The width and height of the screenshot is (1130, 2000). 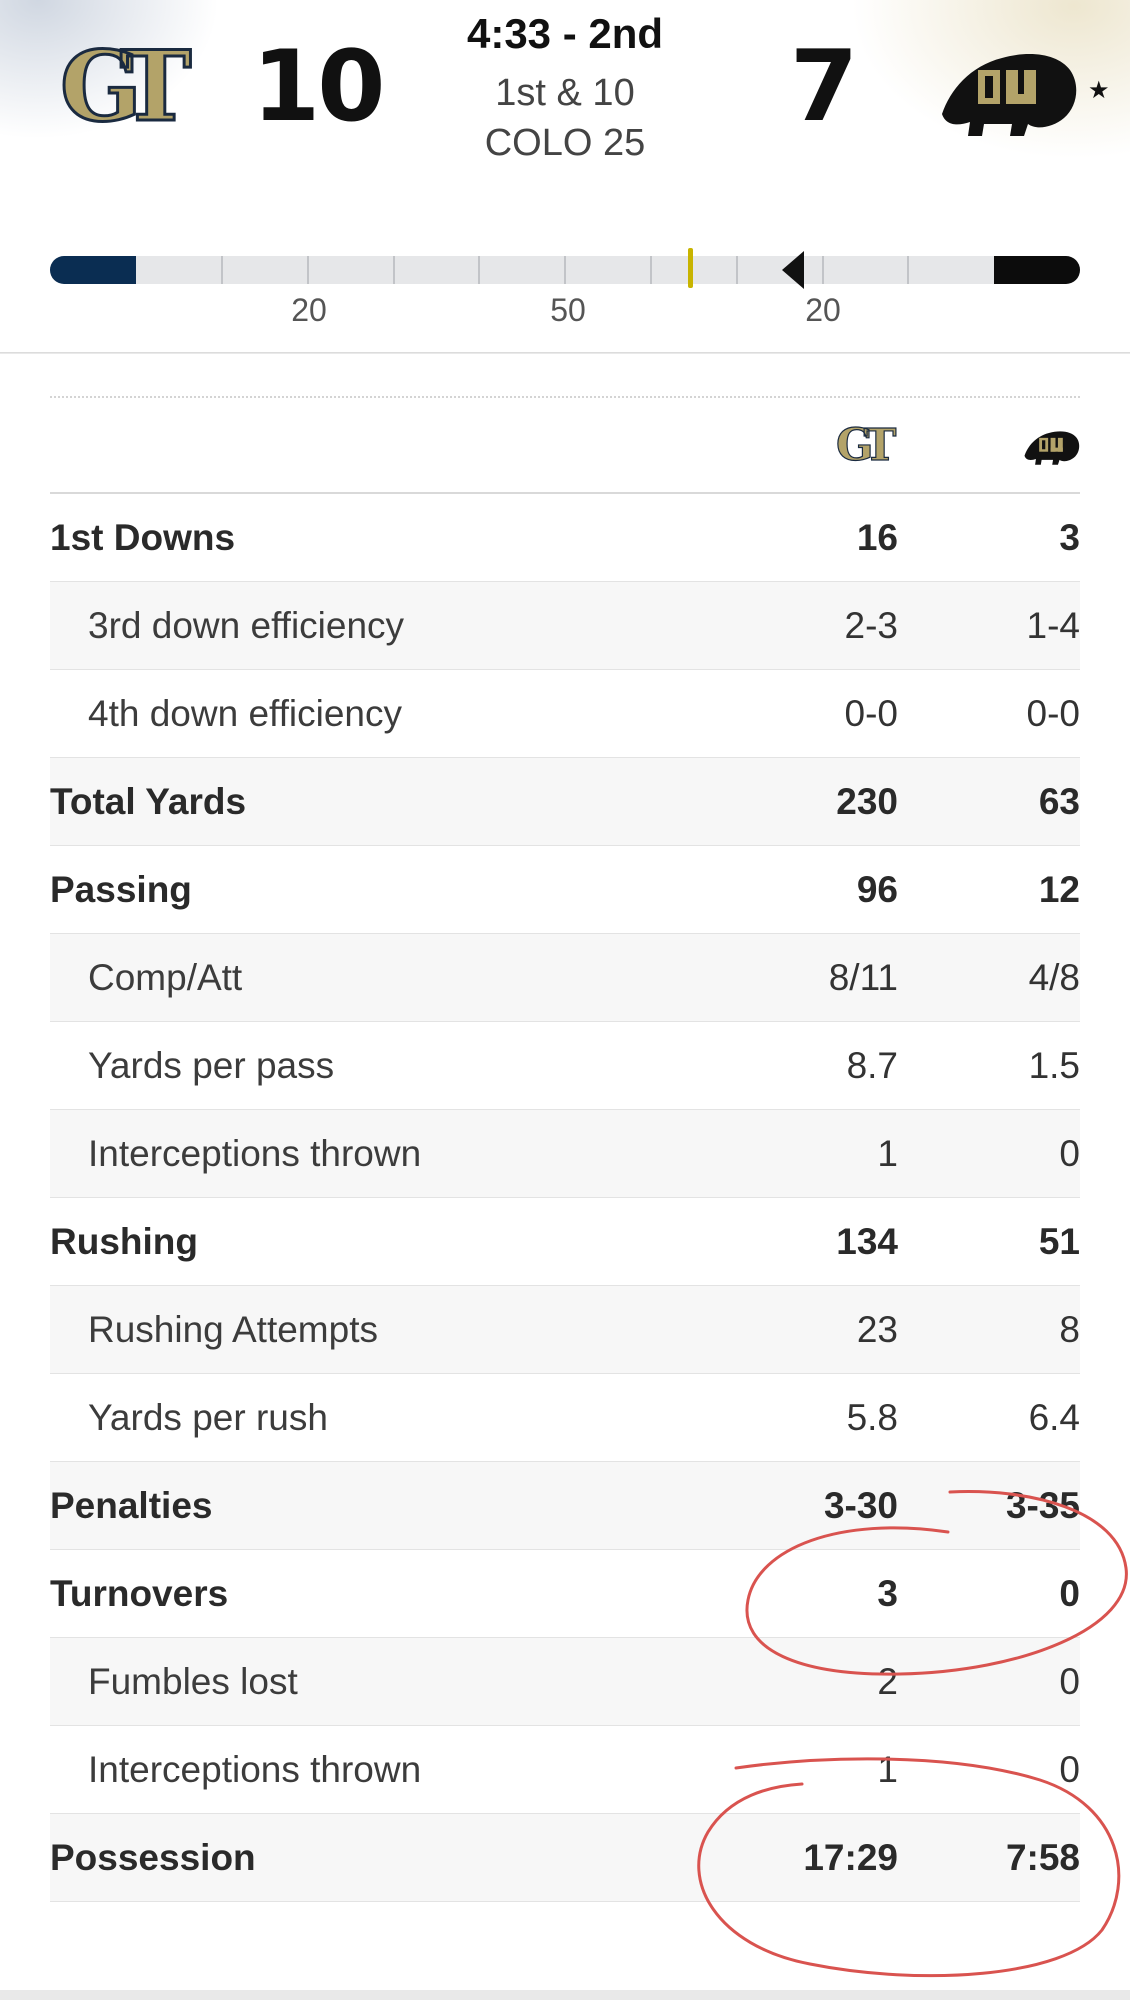 What do you see at coordinates (887, 1681) in the screenshot?
I see `home-stat-value: 2` at bounding box center [887, 1681].